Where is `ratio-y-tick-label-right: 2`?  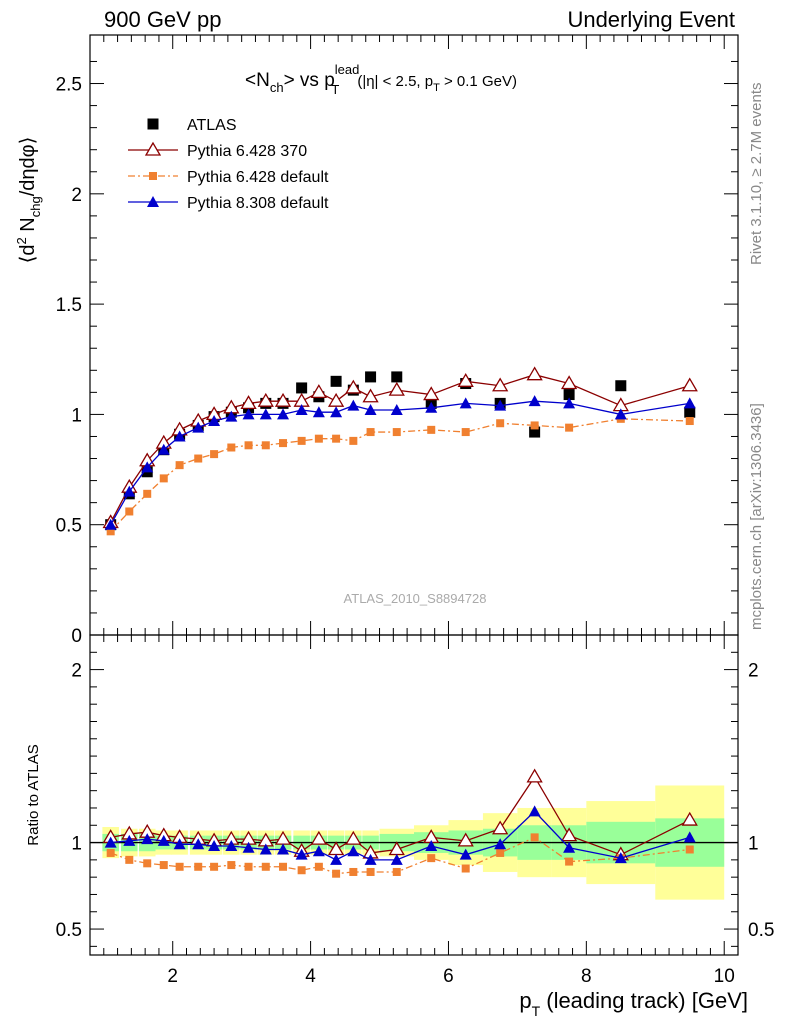
ratio-y-tick-label-right: 2 is located at coordinates (753, 671).